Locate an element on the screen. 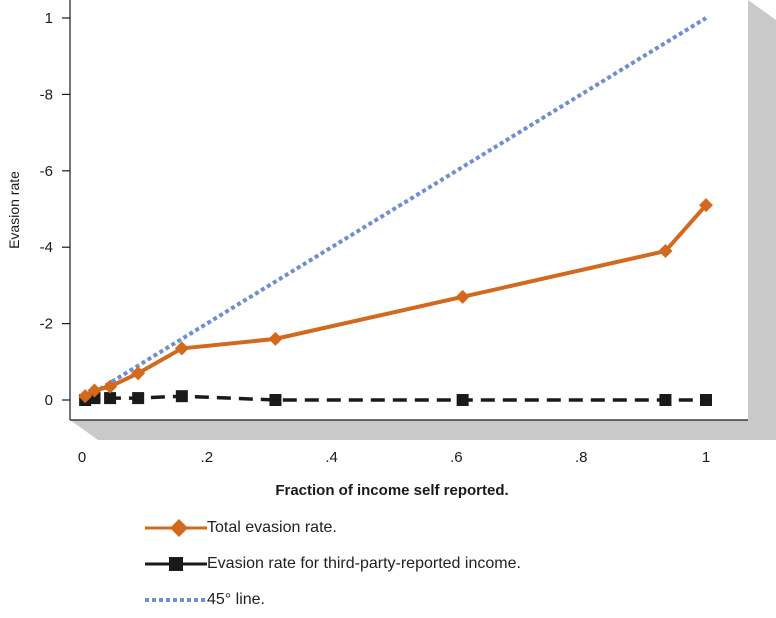  y-tick-label: -6 is located at coordinates (46, 171).